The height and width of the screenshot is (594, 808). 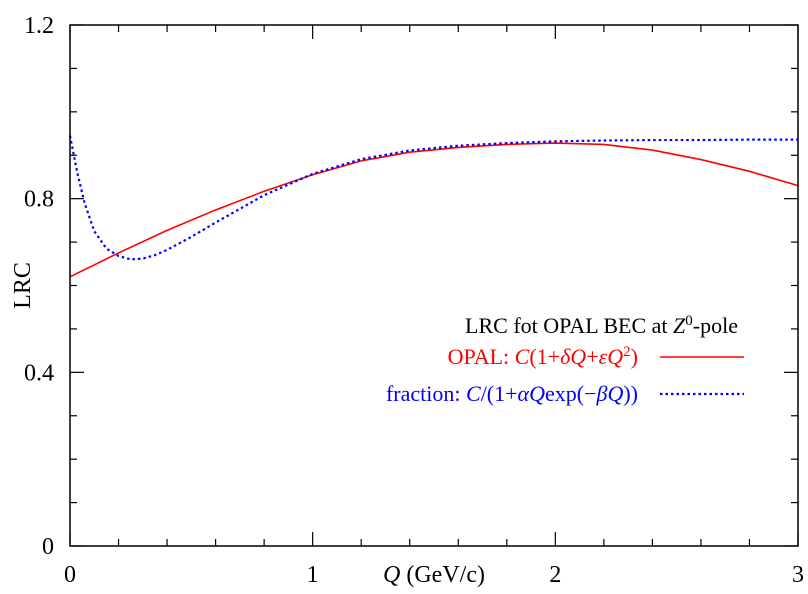 What do you see at coordinates (48, 547) in the screenshot?
I see `y-tick-label: 0` at bounding box center [48, 547].